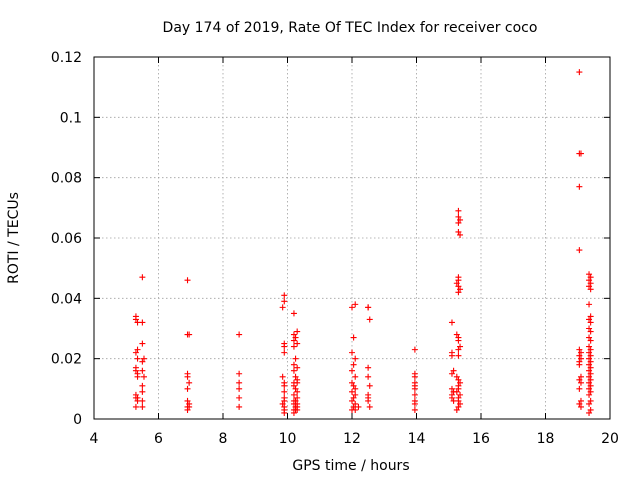 This screenshot has height=480, width=640. What do you see at coordinates (71, 118) in the screenshot?
I see `y-tick-label: 0.1` at bounding box center [71, 118].